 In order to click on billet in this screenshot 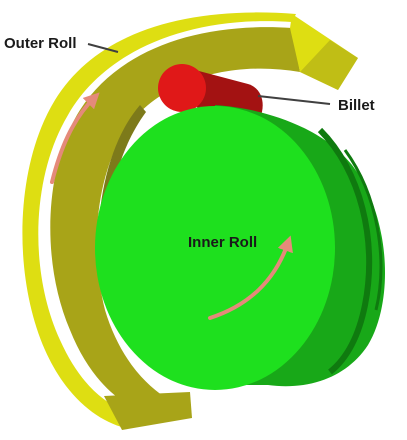, I will do `click(210, 91)`.